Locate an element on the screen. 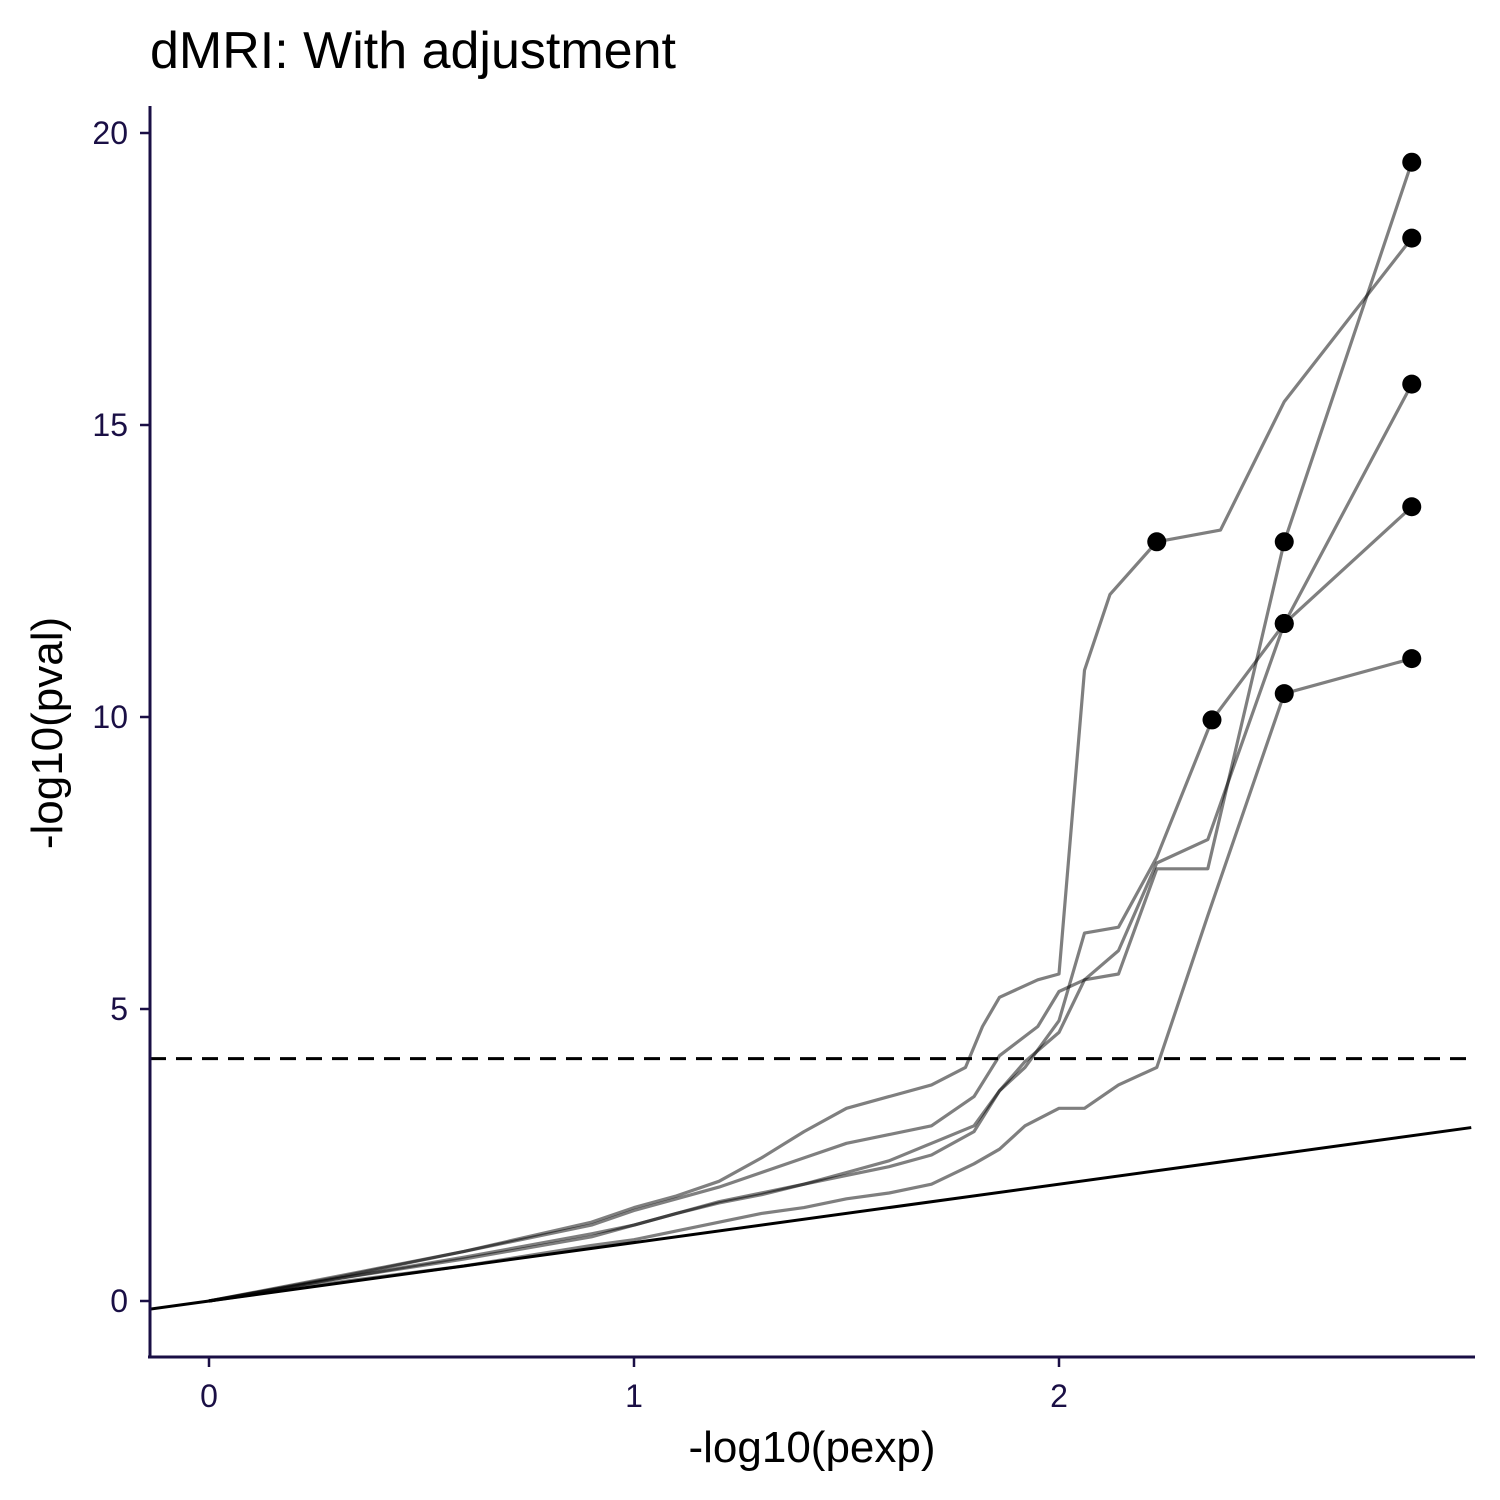 This screenshot has width=1500, height=1500. y-axis-title: -log10(pval) is located at coordinates (47, 733).